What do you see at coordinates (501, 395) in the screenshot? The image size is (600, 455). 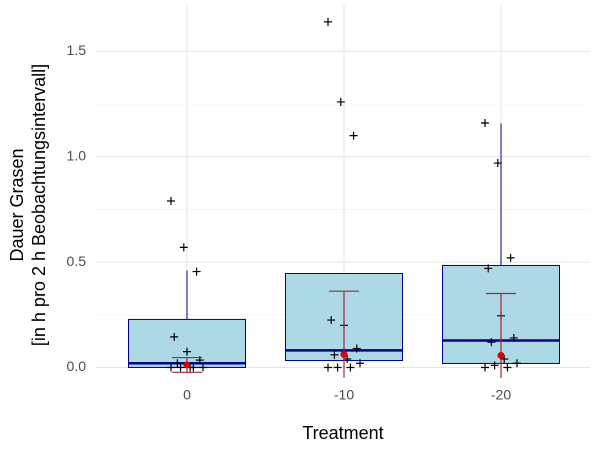 I see `x-tick-label: -20` at bounding box center [501, 395].